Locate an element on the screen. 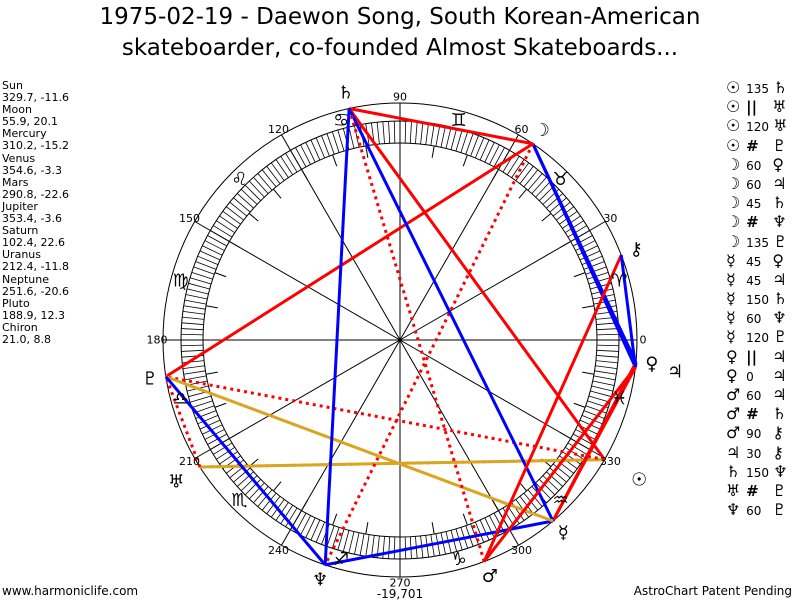 The height and width of the screenshot is (601, 800). moon-icon: ☽ is located at coordinates (733, 203).